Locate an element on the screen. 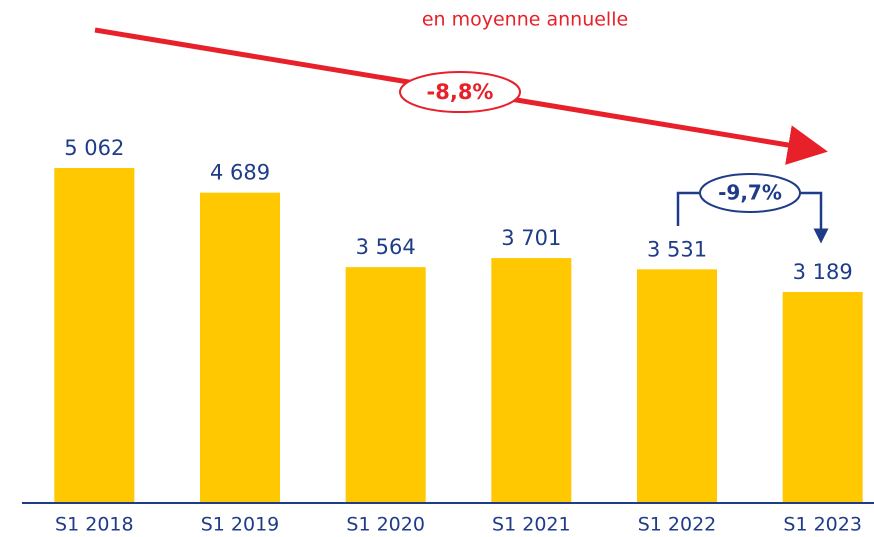 The height and width of the screenshot is (537, 874). value-label: 4 689 is located at coordinates (240, 173).